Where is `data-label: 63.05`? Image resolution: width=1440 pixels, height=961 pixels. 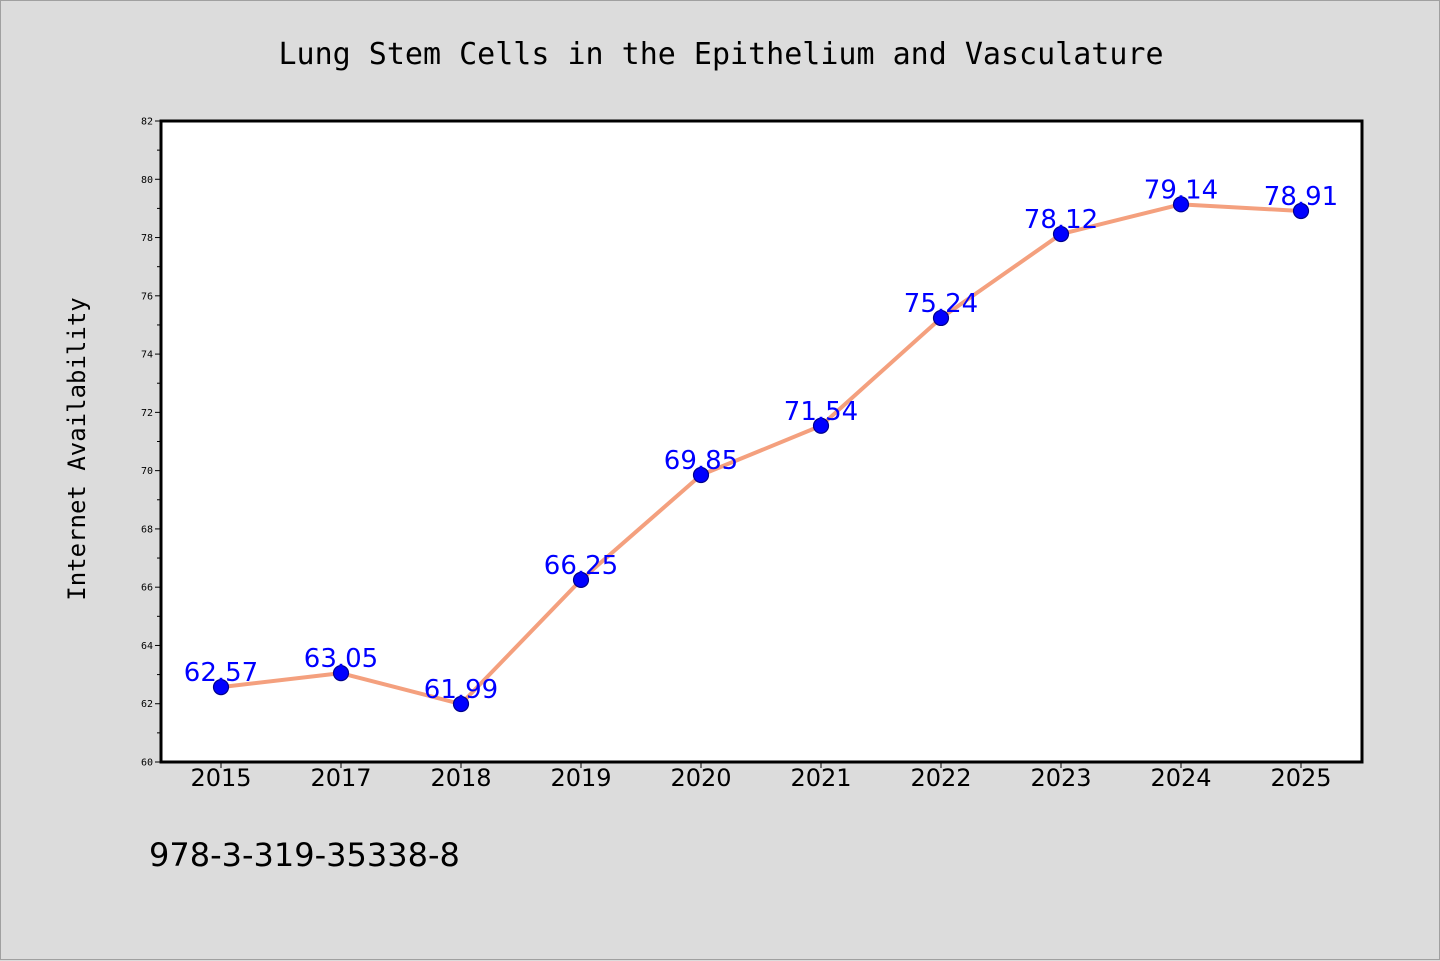
data-label: 63.05 is located at coordinates (341, 659).